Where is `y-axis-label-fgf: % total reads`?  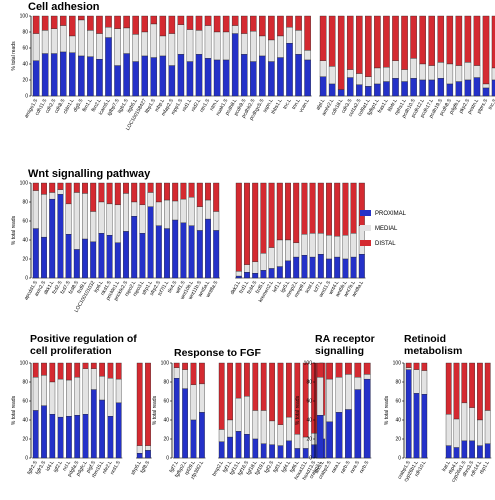
y-axis-label-fgf: % total reads is located at coordinates (155, 410).